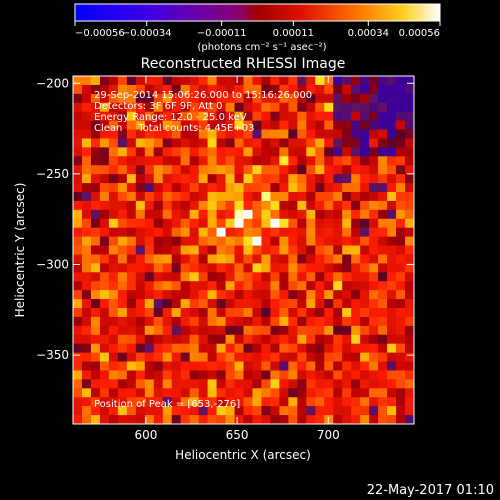 This screenshot has width=500, height=500. I want to click on annotation-time: 29-Sep-2014 15:06:26.000 to 15:16:26.000, so click(203, 95).